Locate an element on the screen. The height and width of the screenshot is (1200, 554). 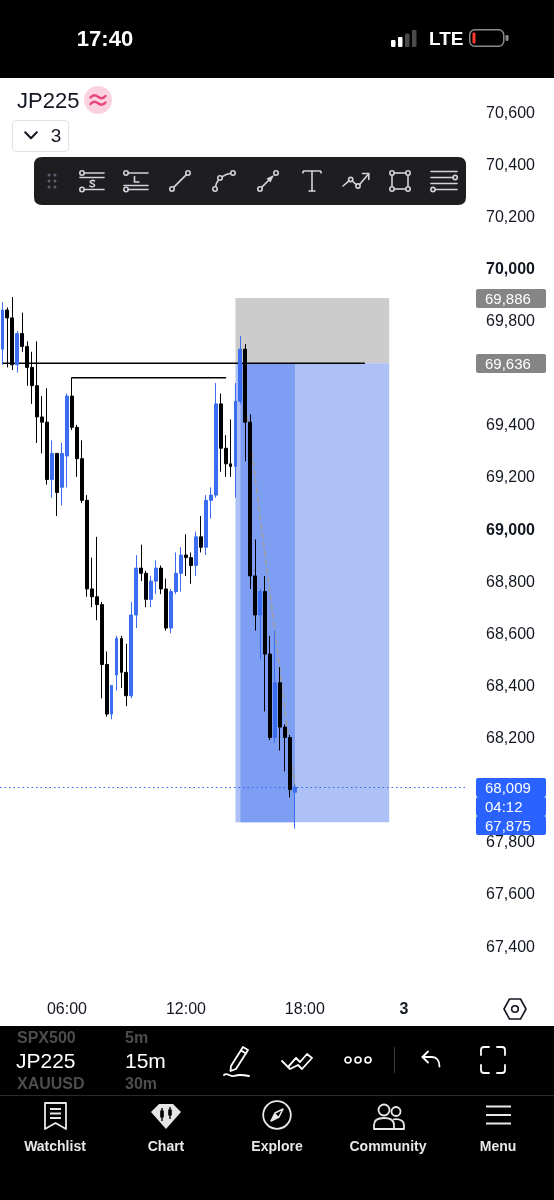
y-tick-label: 69,200 is located at coordinates (511, 477).